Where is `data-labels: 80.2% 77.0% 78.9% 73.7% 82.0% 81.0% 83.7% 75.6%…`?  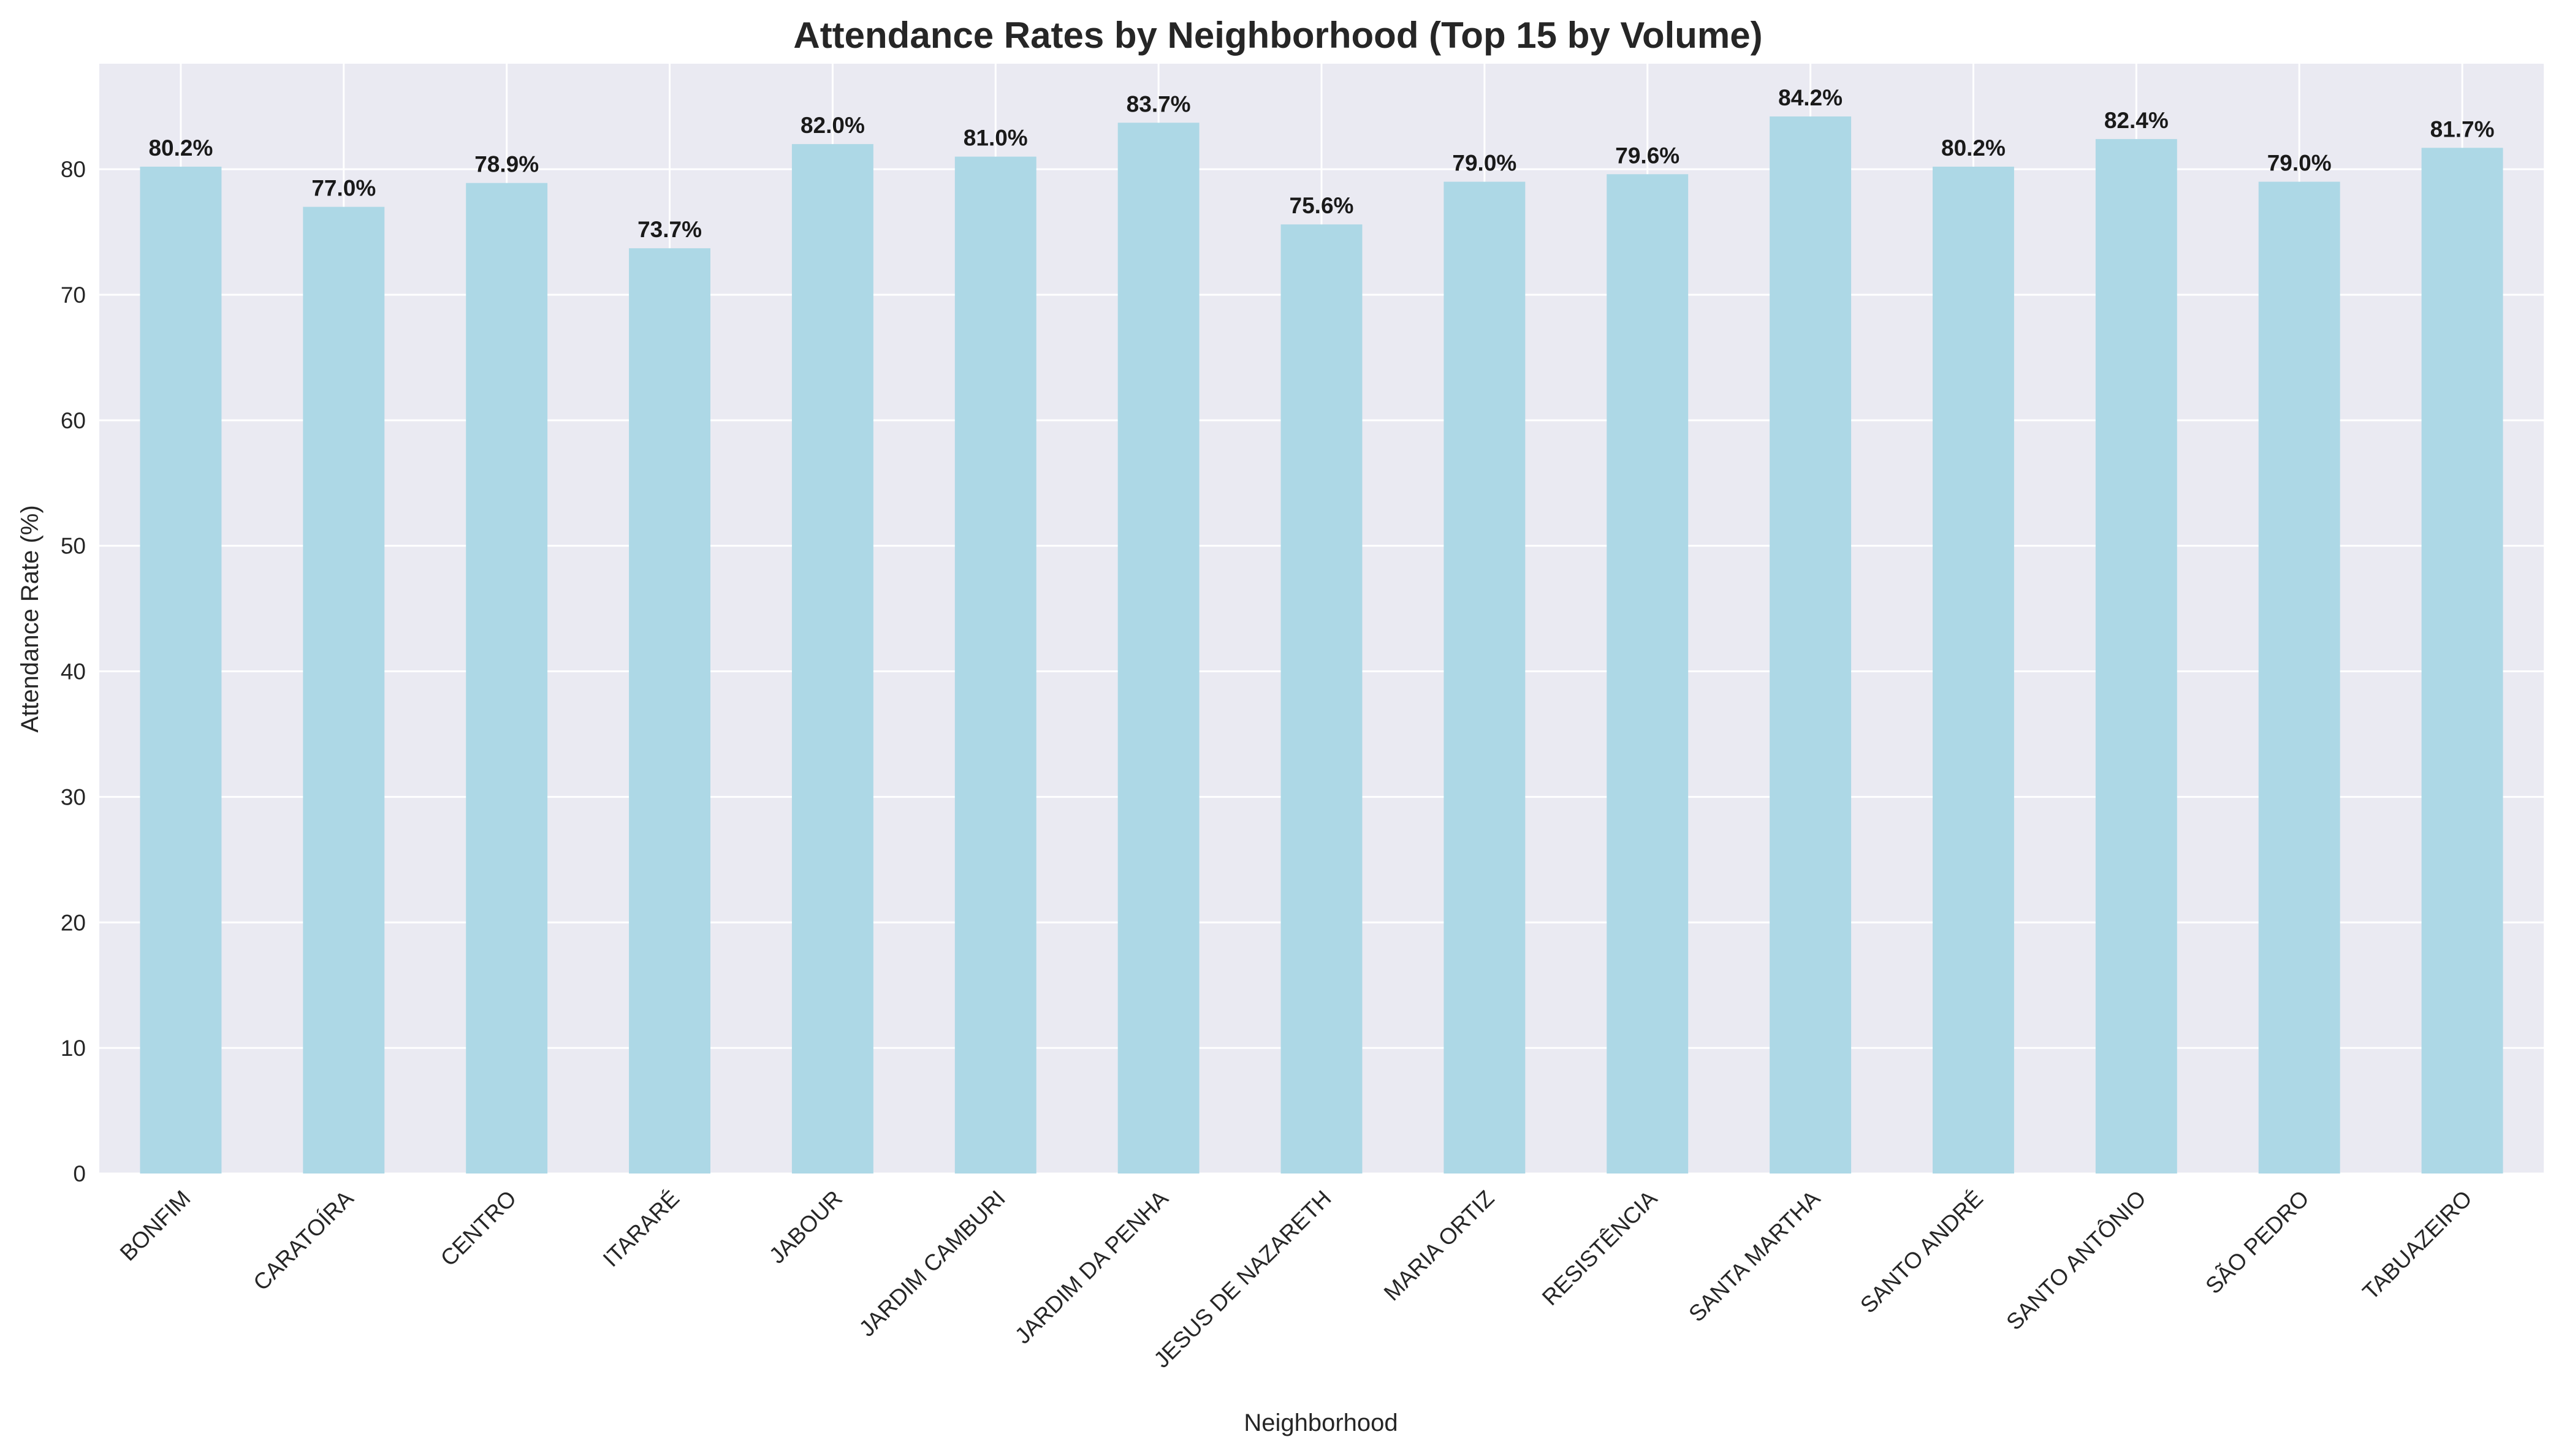
data-labels: 80.2% 77.0% 78.9% 73.7% 82.0% 81.0% 83.7% 75.6%… is located at coordinates (1321, 163).